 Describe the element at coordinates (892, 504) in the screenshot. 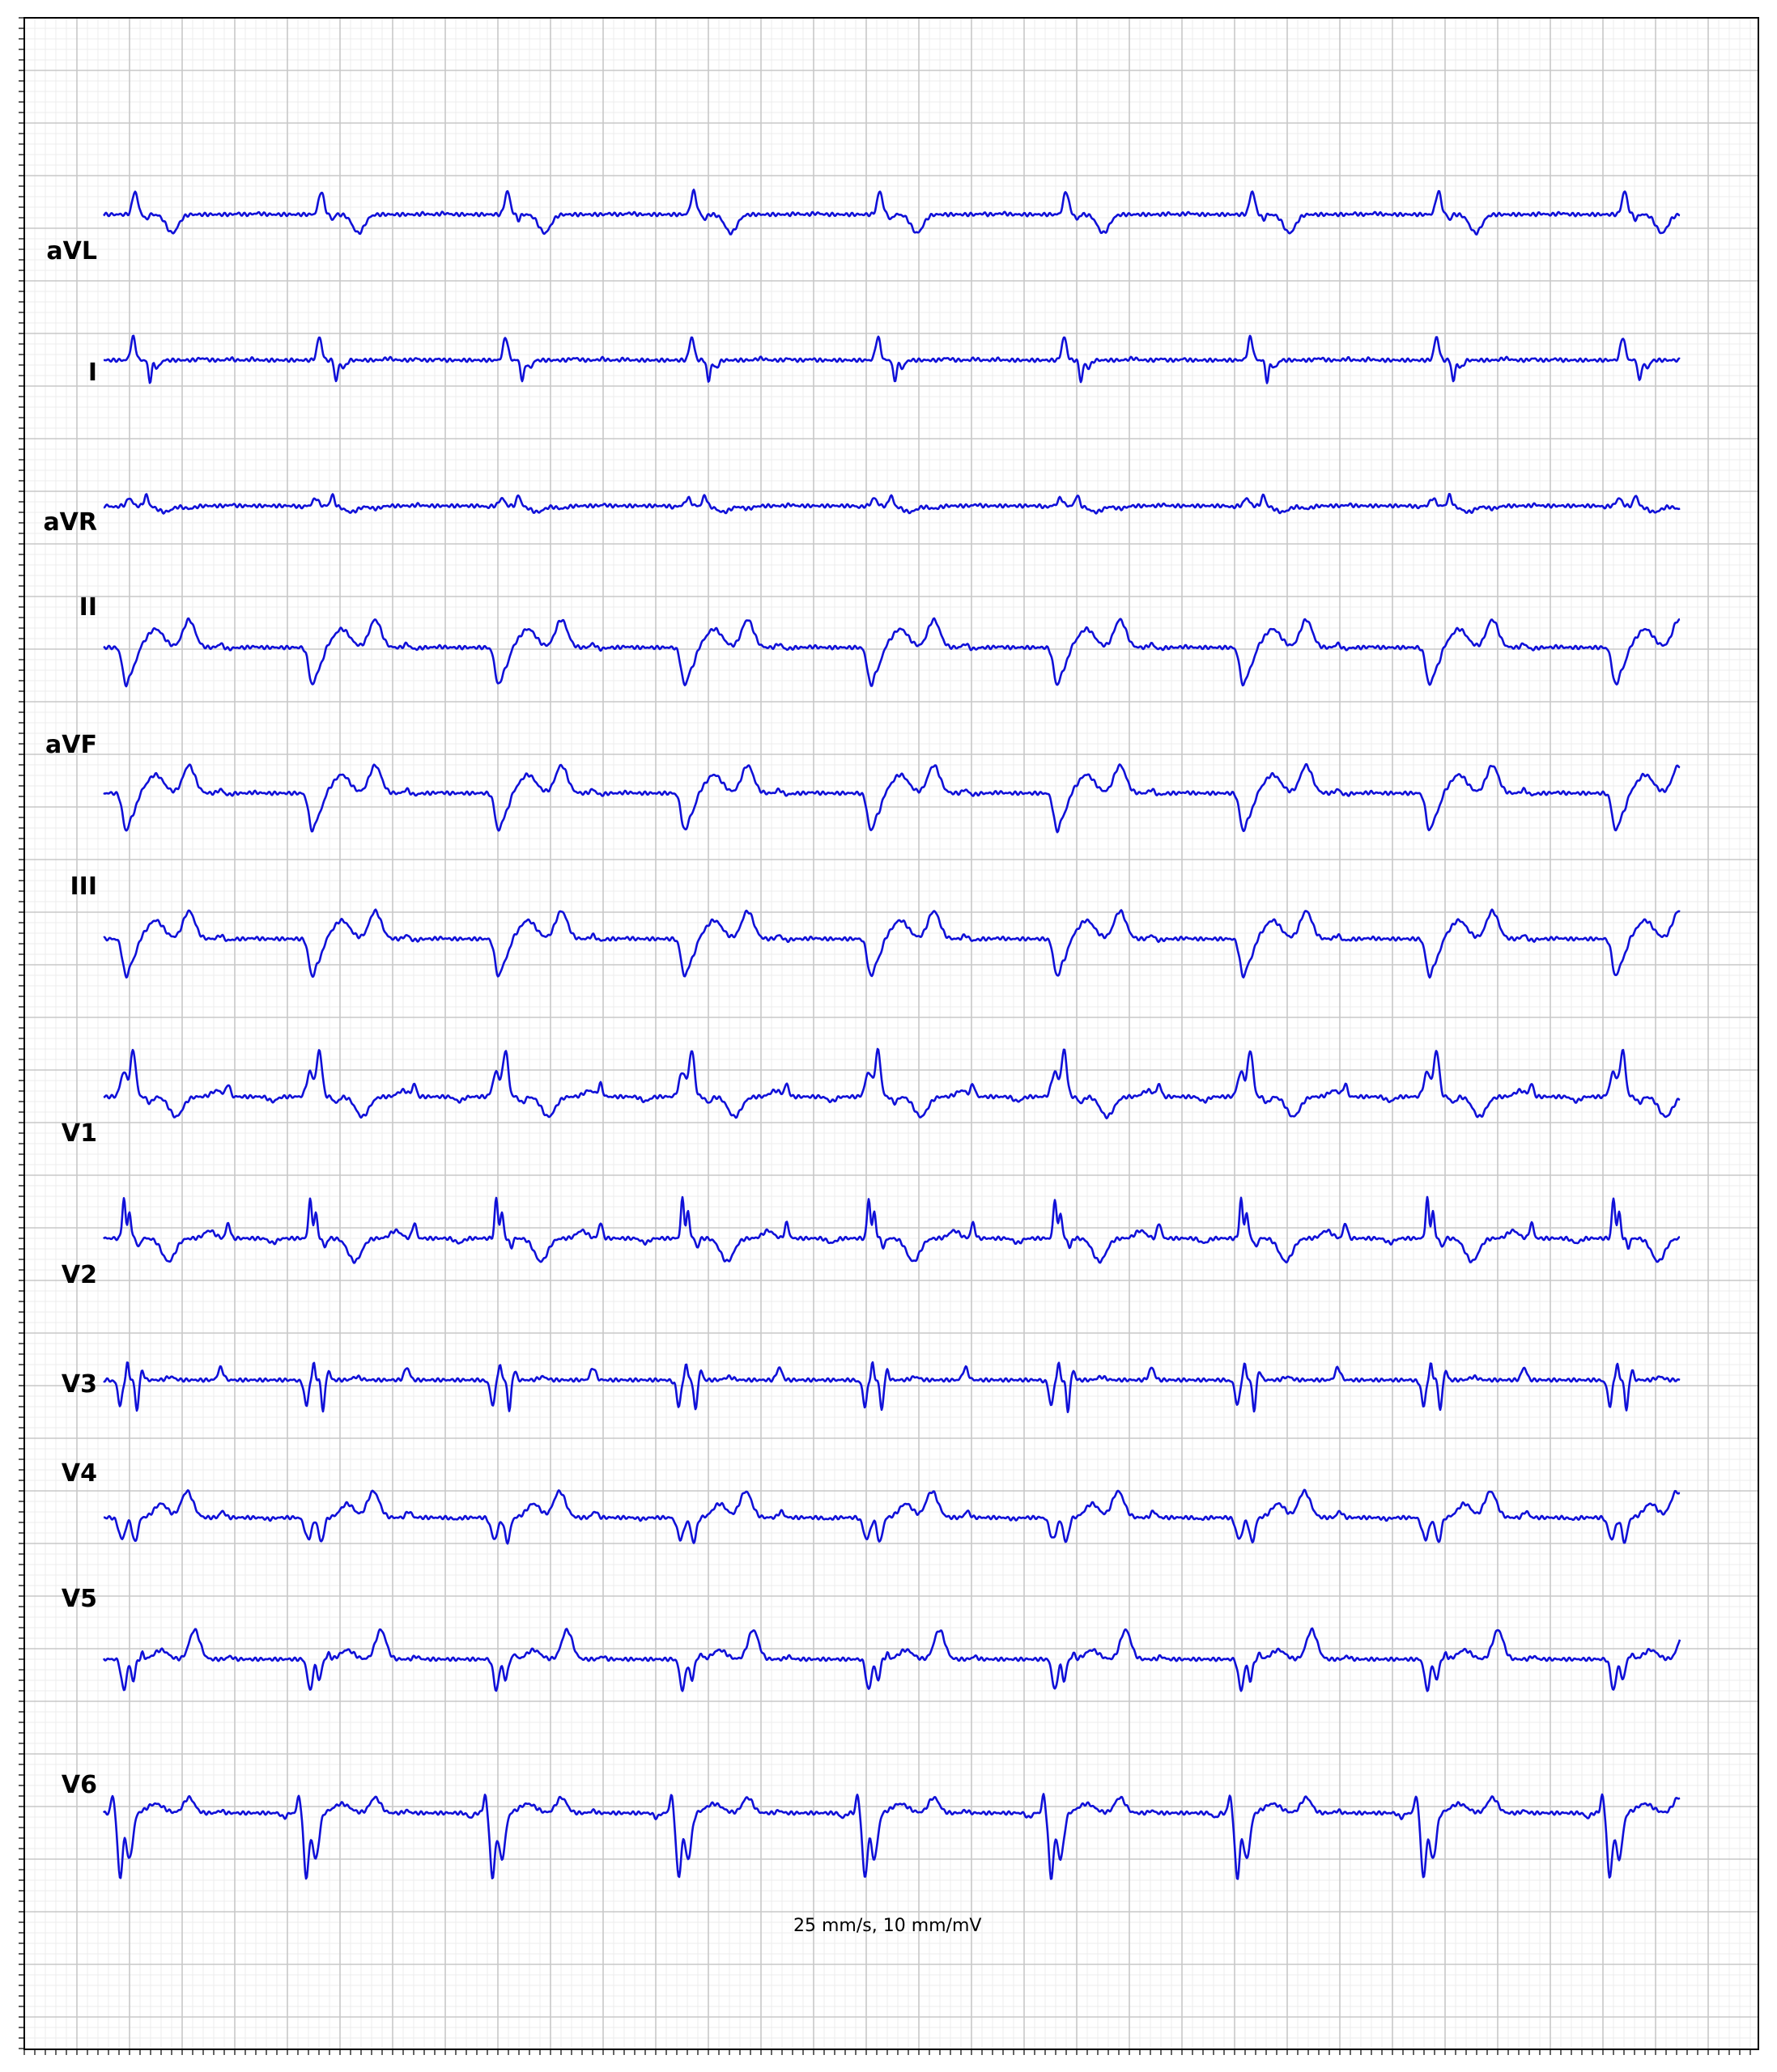

I see `ecg-trace-avr` at that location.